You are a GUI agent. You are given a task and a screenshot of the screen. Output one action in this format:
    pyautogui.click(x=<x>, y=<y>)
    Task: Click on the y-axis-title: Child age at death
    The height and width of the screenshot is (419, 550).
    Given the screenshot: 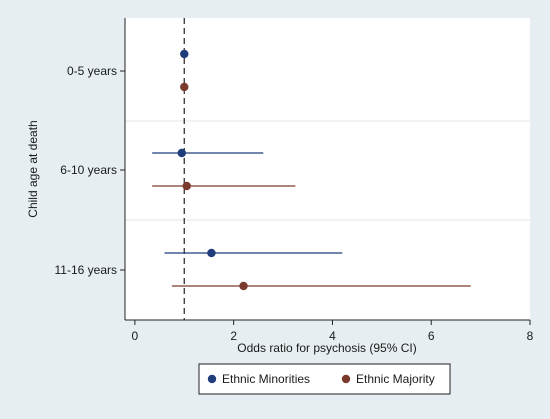 What is the action you would take?
    pyautogui.click(x=33, y=168)
    